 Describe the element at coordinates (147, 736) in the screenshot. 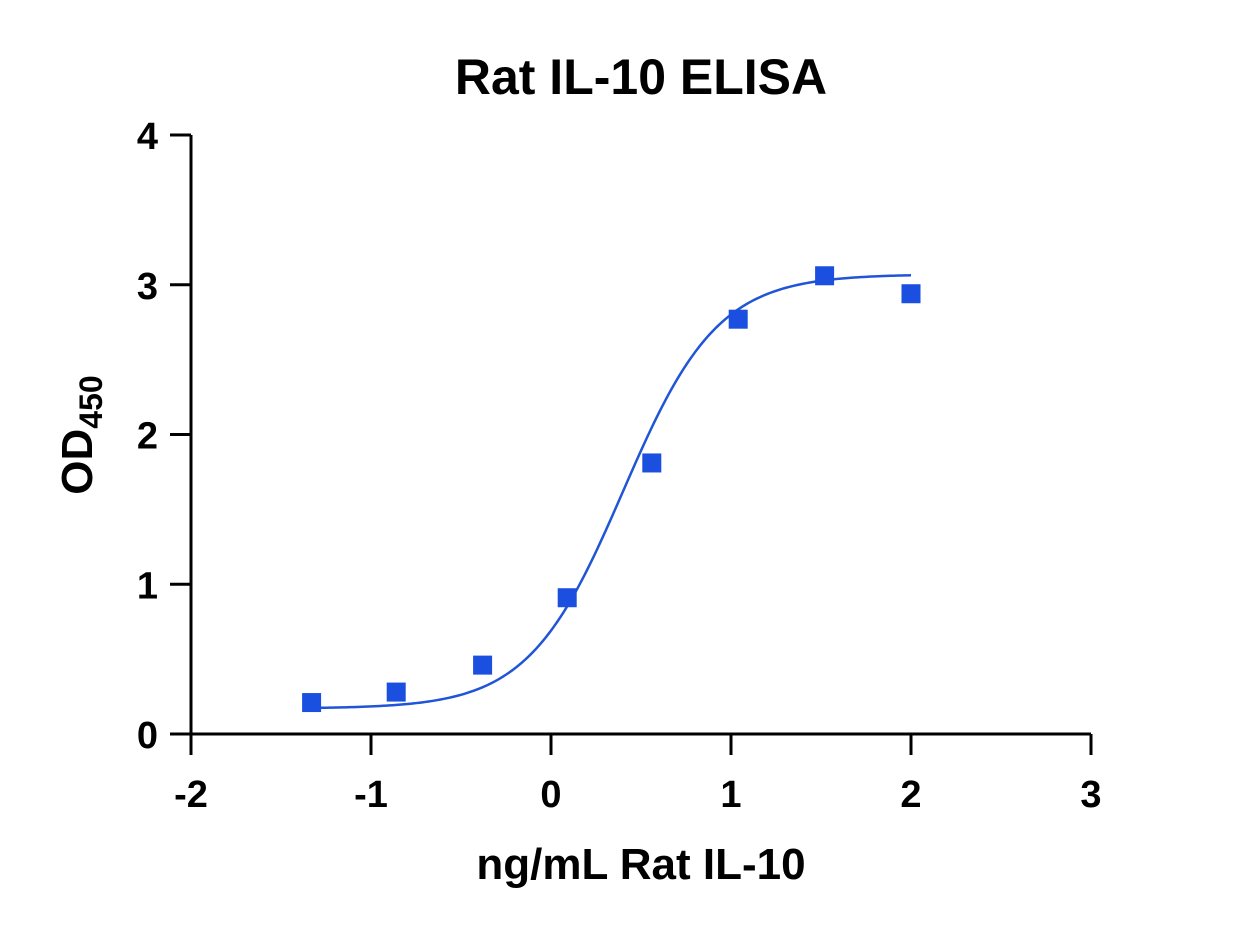

I see `y-tick-label: 0` at that location.